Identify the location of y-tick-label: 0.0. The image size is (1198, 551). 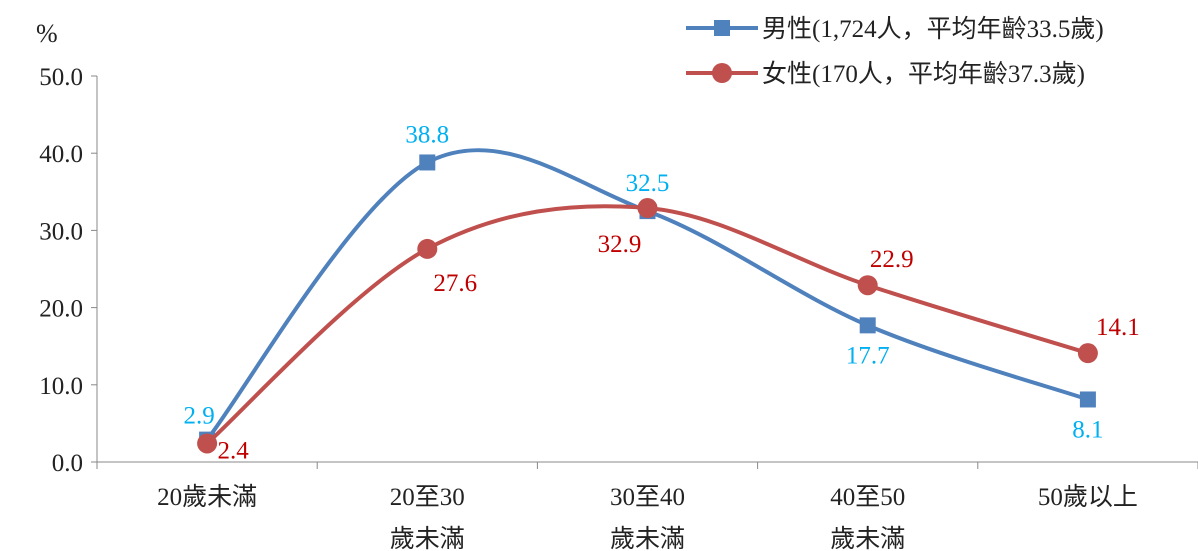
(67, 463).